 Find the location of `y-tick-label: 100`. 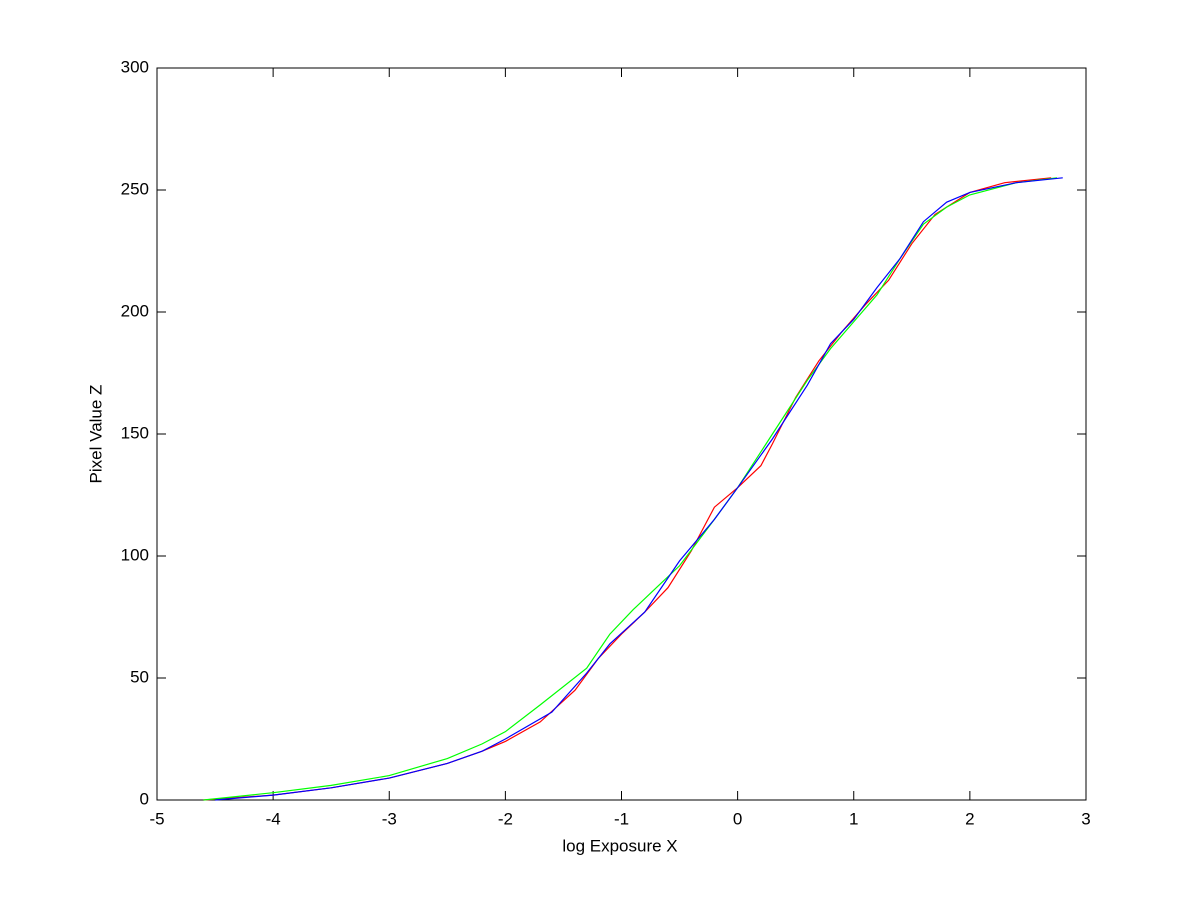

y-tick-label: 100 is located at coordinates (135, 554).